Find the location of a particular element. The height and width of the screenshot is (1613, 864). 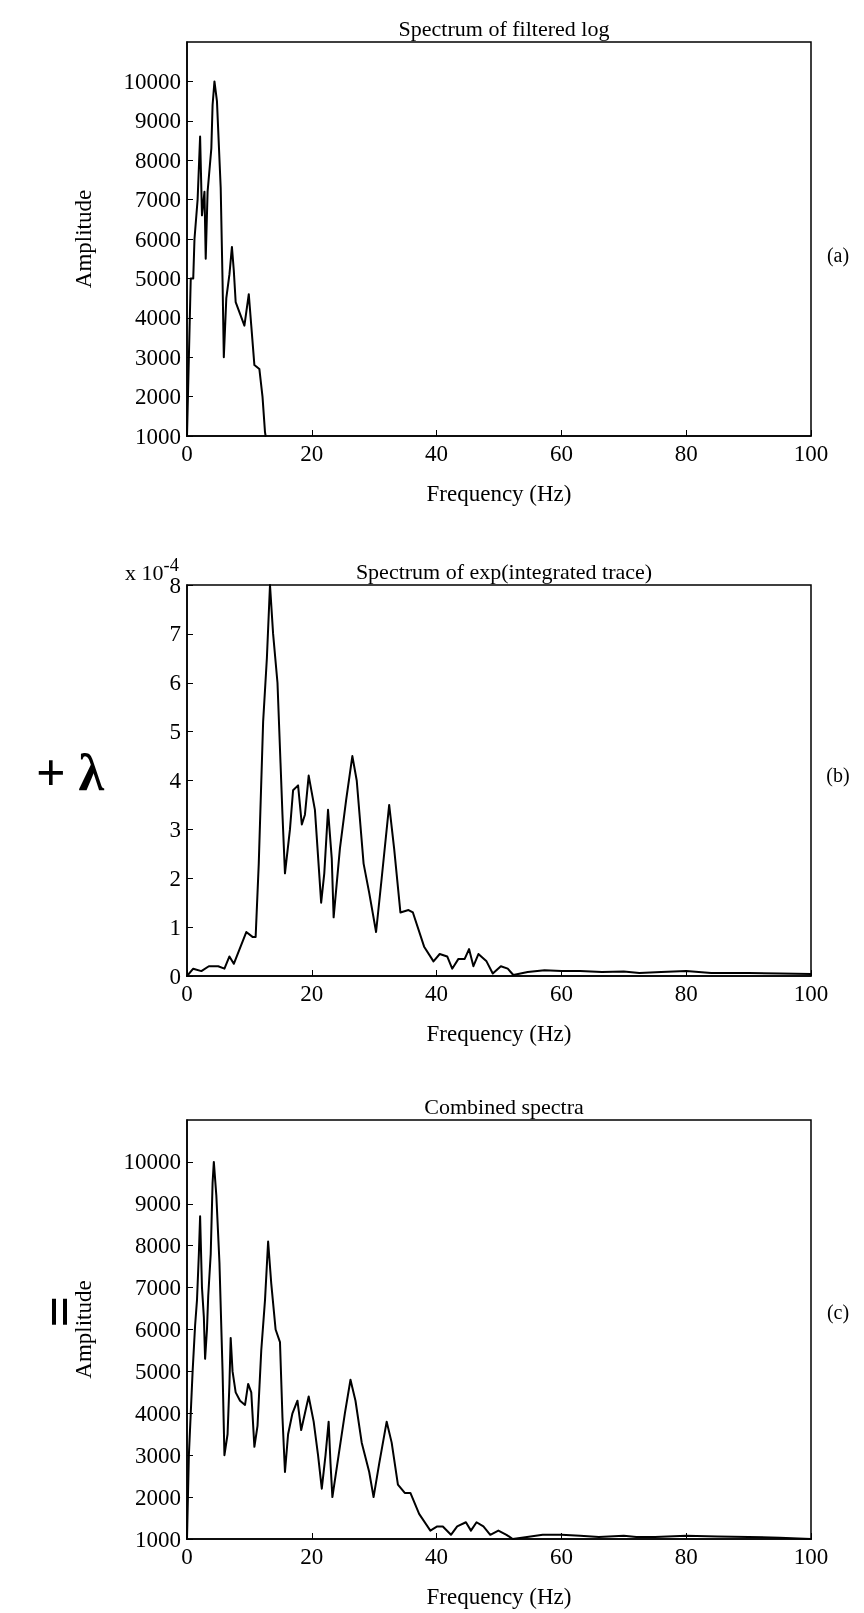

text: (b) is located at coordinates (838, 775).